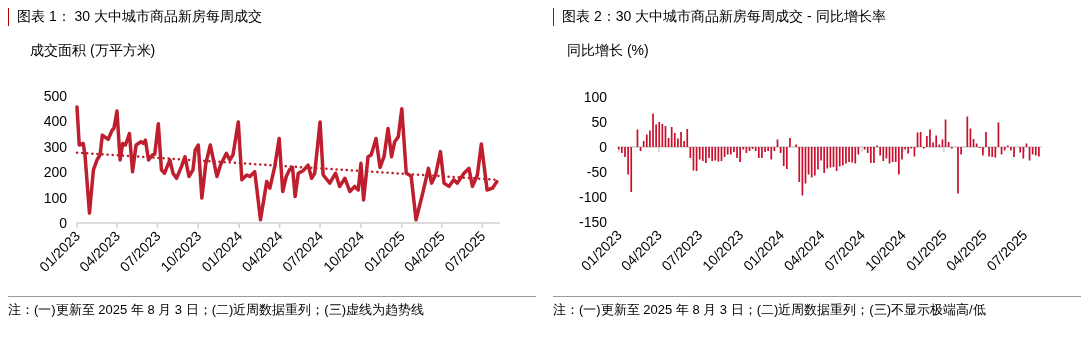  Describe the element at coordinates (719, 17) in the screenshot. I see `chart-title: 图表 2：30 大中城市商品新房每周成交 - 同比增长率` at that location.